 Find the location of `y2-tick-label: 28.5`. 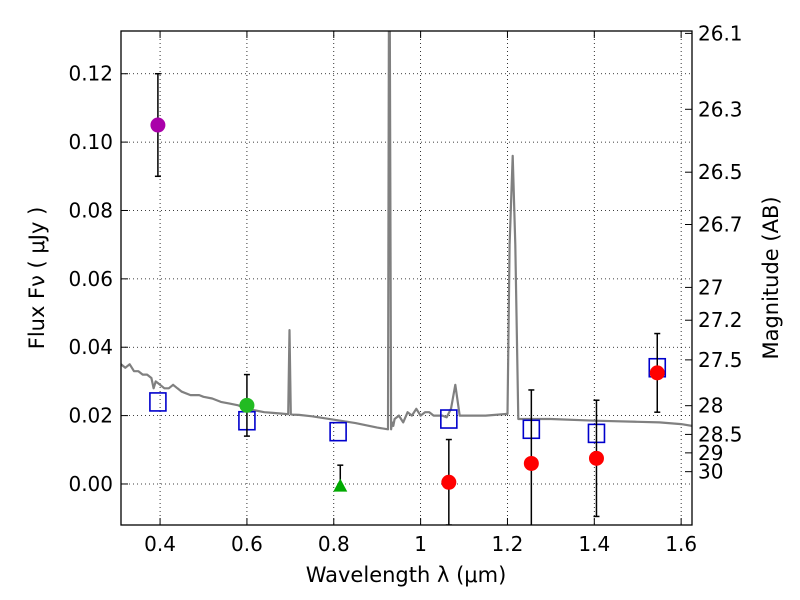

y2-tick-label: 28.5 is located at coordinates (720, 434).